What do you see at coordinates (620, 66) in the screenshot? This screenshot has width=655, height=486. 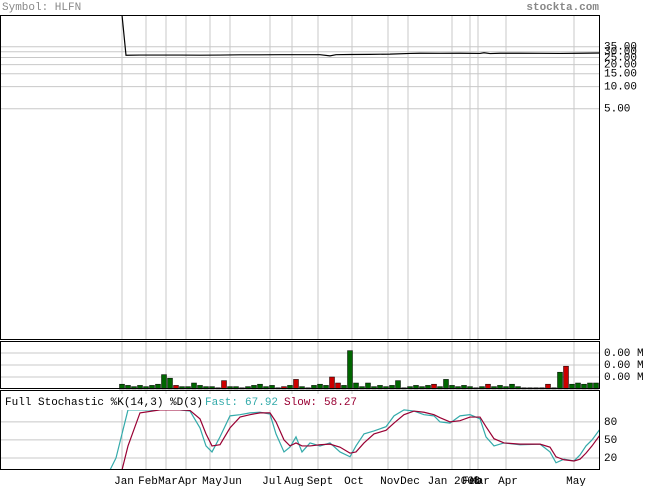 I see `y-tick-label: 20.00` at bounding box center [620, 66].